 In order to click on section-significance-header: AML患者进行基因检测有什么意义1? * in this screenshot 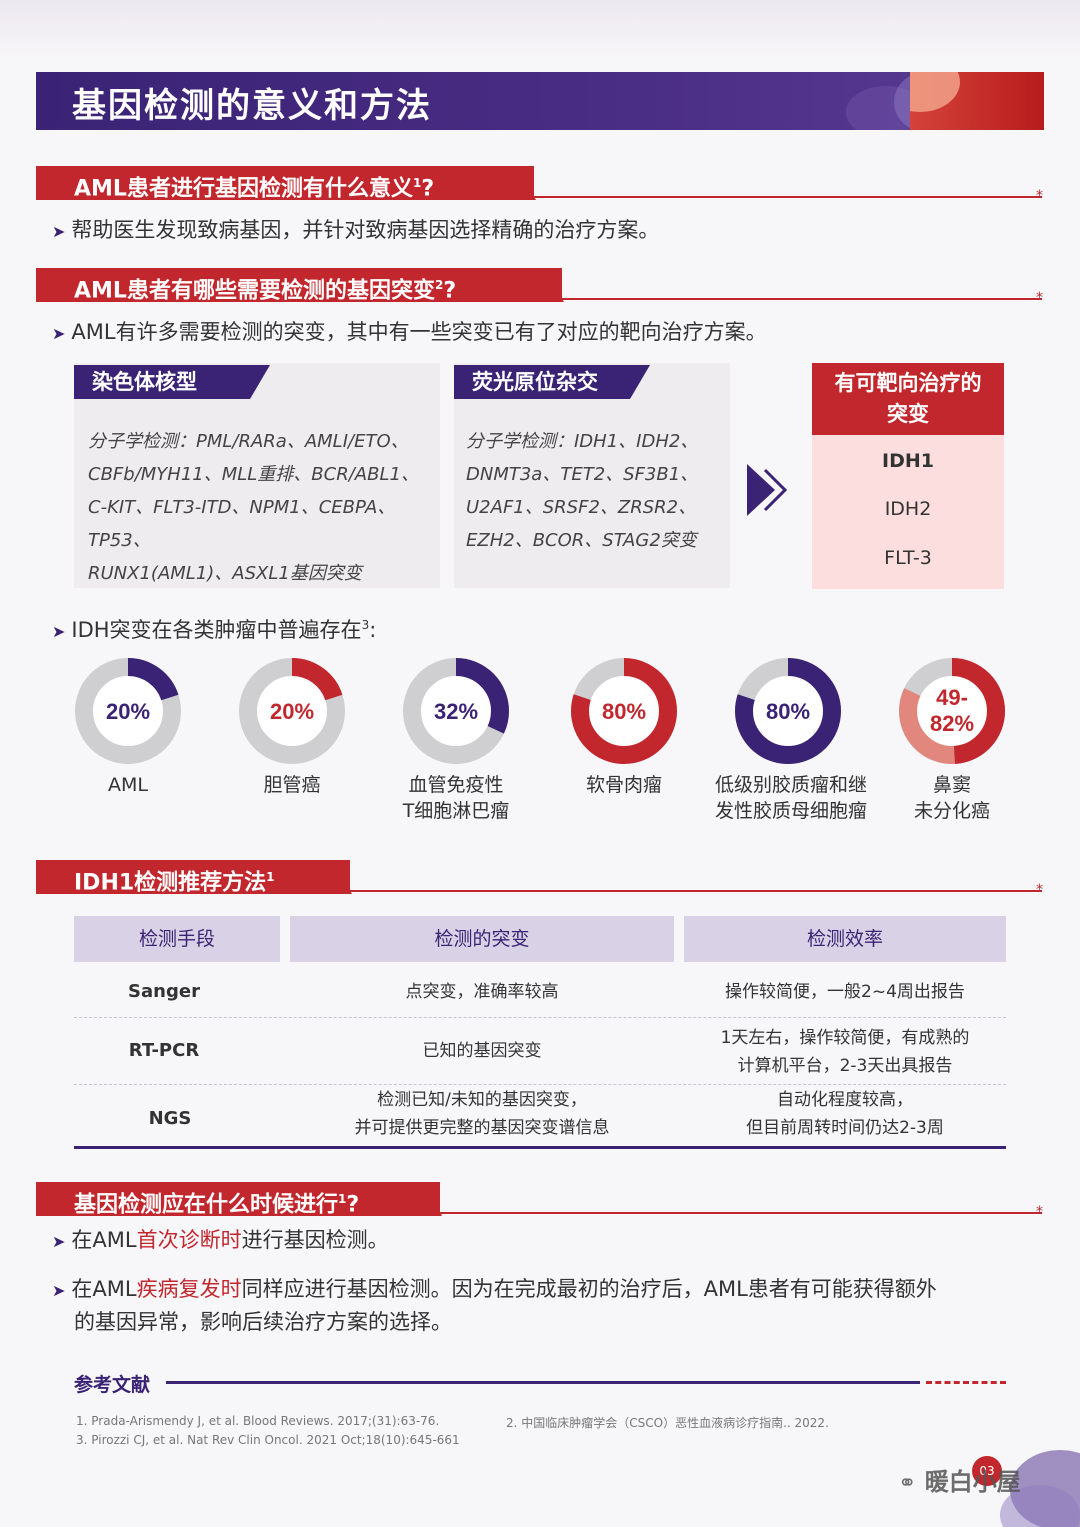, I will do `click(540, 185)`.